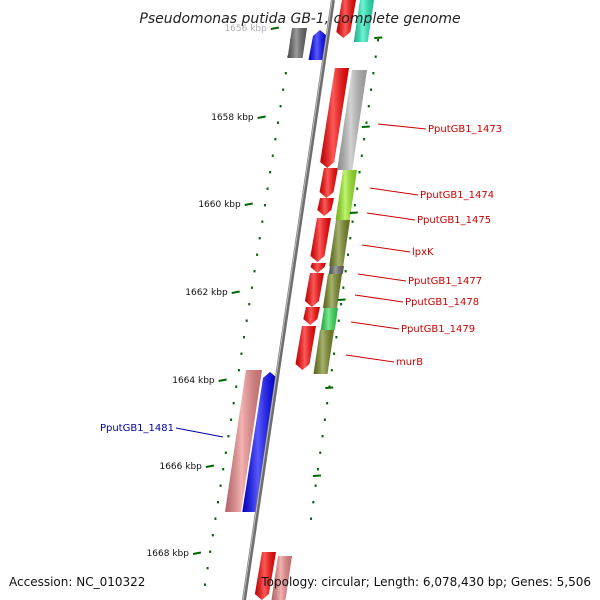  What do you see at coordinates (457, 195) in the screenshot?
I see `gene-label: PputGB1_1474` at bounding box center [457, 195].